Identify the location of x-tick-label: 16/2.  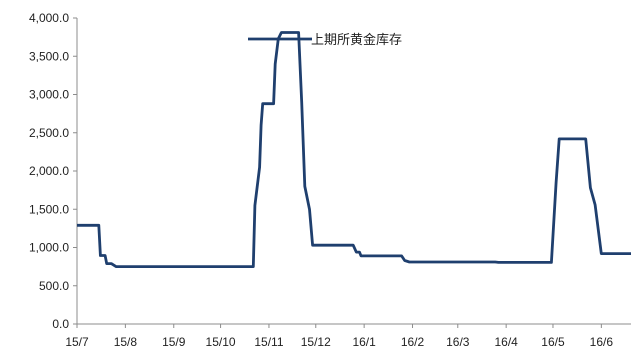
(413, 342).